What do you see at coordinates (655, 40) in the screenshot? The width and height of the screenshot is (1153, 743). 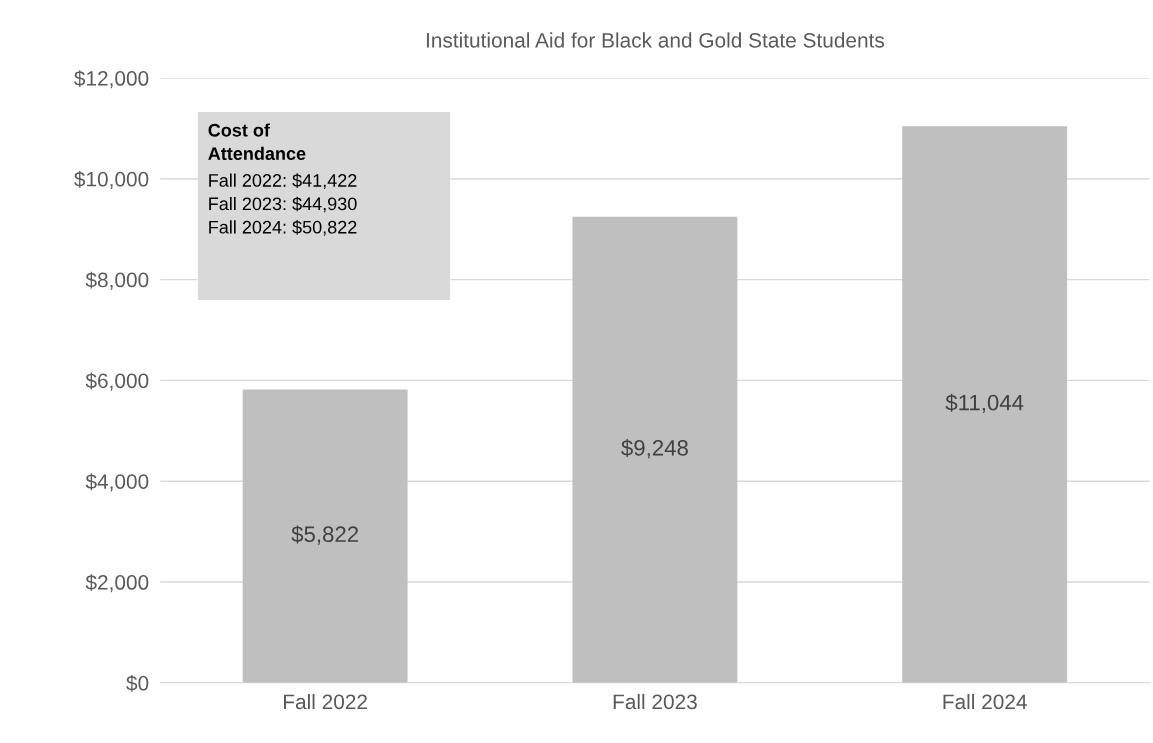 I see `chart-title: Institutional Aid for Black and Gold State Students` at bounding box center [655, 40].